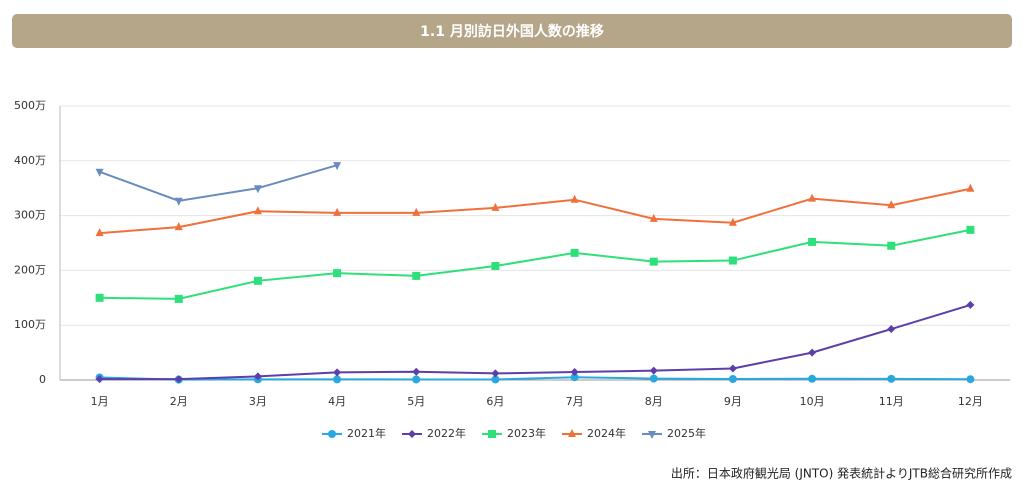 This screenshot has height=496, width=1024. I want to click on y-tick-label: 400万, so click(30, 160).